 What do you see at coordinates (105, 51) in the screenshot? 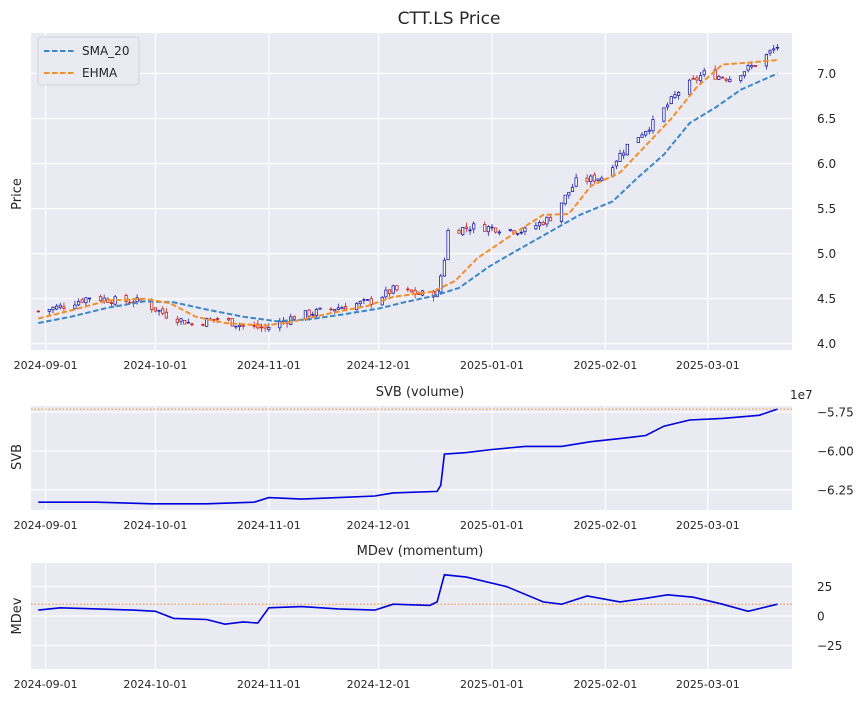
I see `legend-label-sma-20: SMA_20` at bounding box center [105, 51].